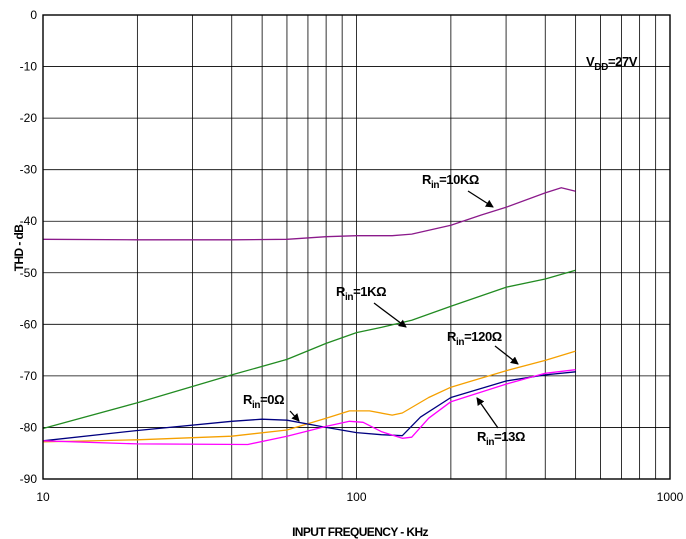 This screenshot has height=539, width=686. What do you see at coordinates (29, 427) in the screenshot?
I see `y-tick-label: -80` at bounding box center [29, 427].